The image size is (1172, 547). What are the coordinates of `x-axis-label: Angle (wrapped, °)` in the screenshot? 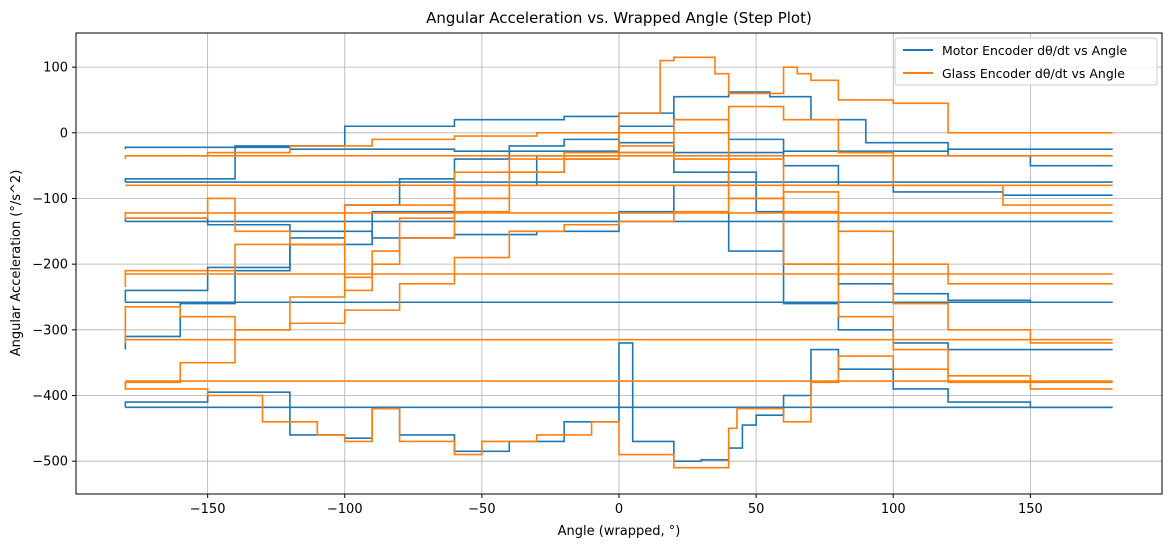 It's located at (619, 531).